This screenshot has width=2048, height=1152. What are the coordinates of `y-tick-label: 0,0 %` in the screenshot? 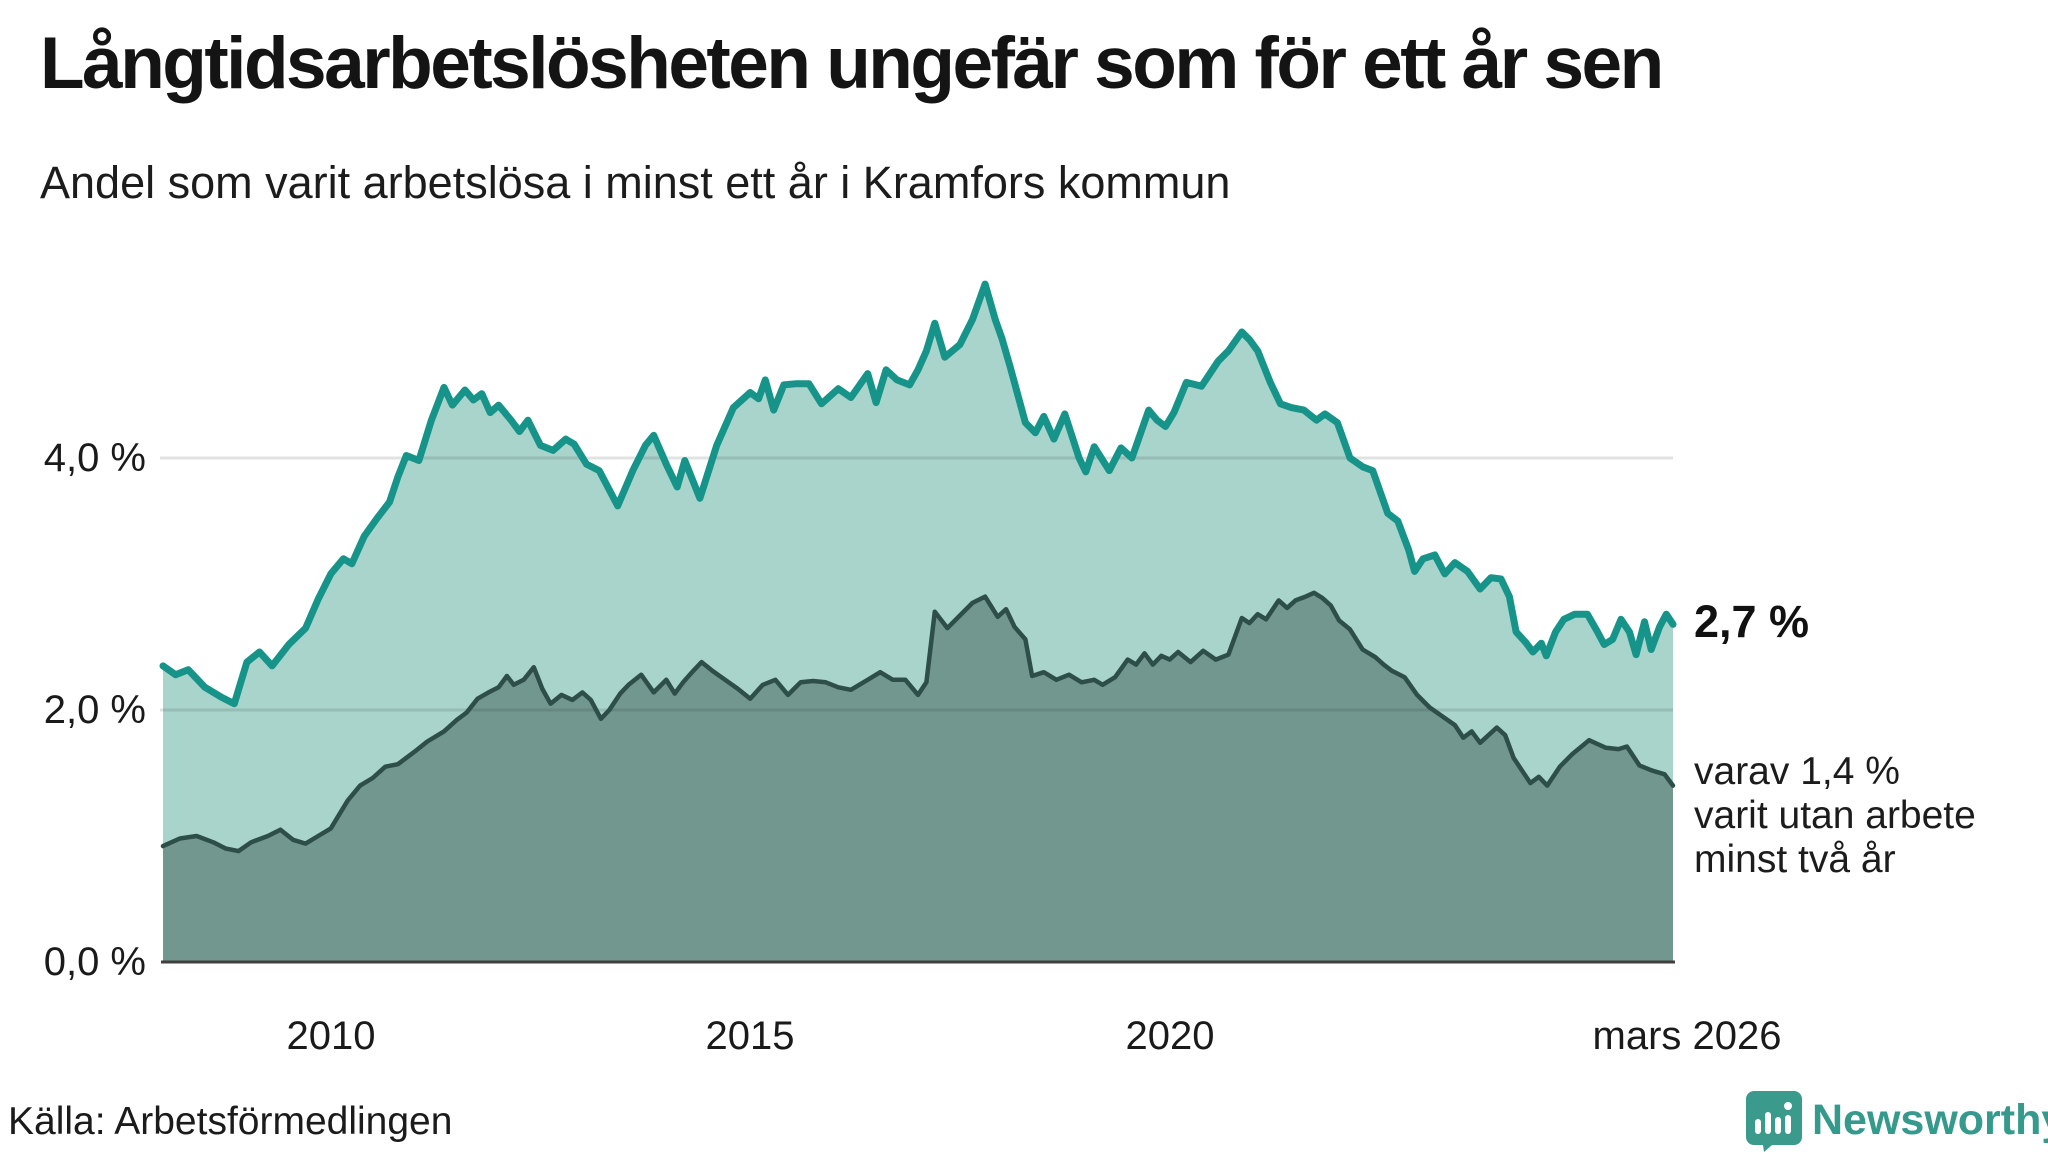 It's located at (94, 962).